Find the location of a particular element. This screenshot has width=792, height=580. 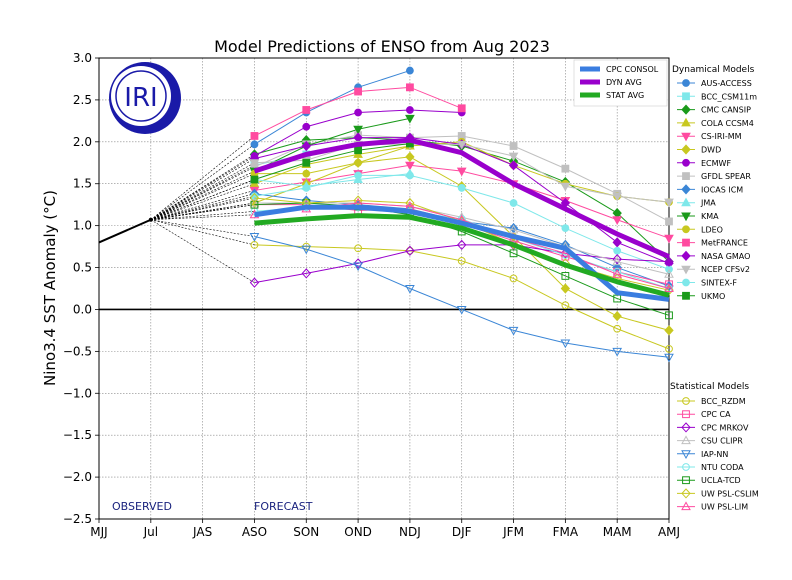

y-tick-label: −2.5 is located at coordinates (77, 519).